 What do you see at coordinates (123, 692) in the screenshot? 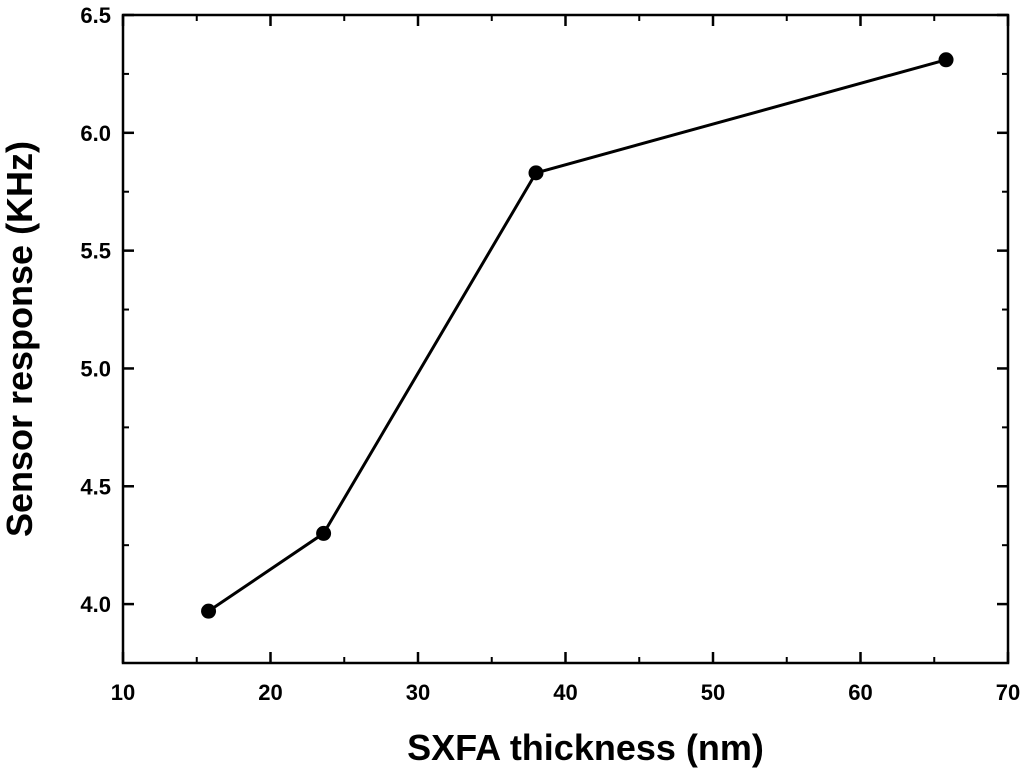
I see `x-tick-label: 10` at bounding box center [123, 692].